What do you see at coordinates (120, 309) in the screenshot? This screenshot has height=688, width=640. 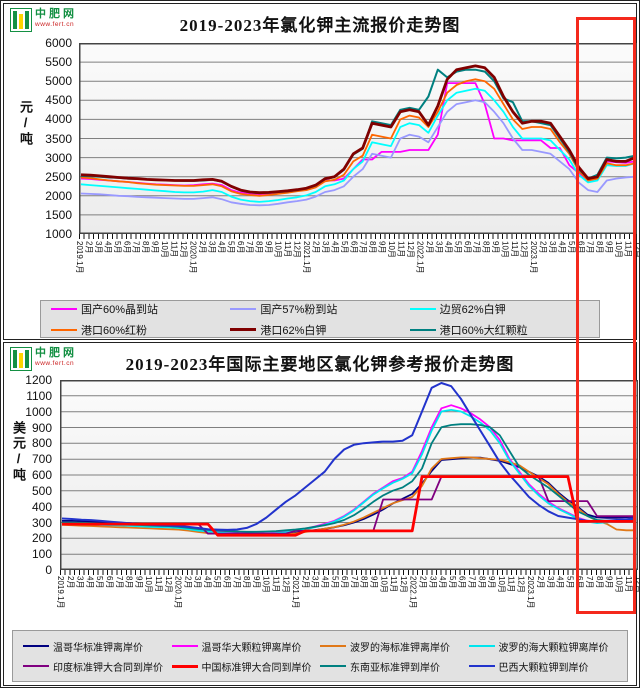 I see `legend-label: 国产60%晶到站` at bounding box center [120, 309].